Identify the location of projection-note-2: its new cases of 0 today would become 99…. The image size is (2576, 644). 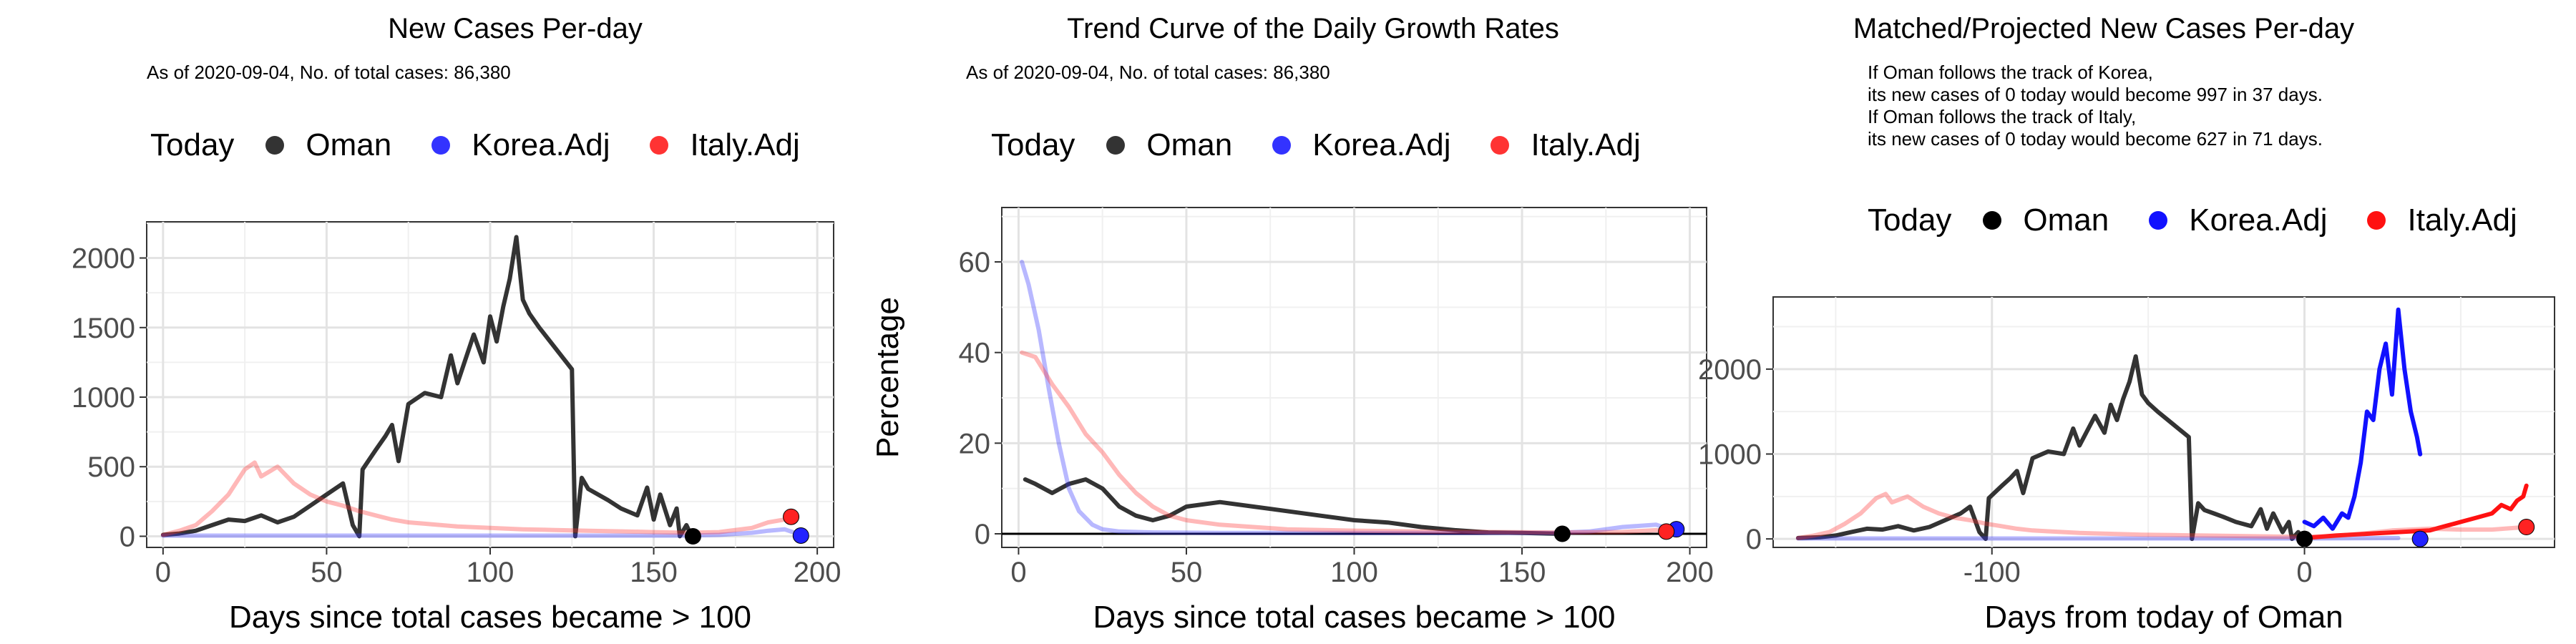
(2095, 94).